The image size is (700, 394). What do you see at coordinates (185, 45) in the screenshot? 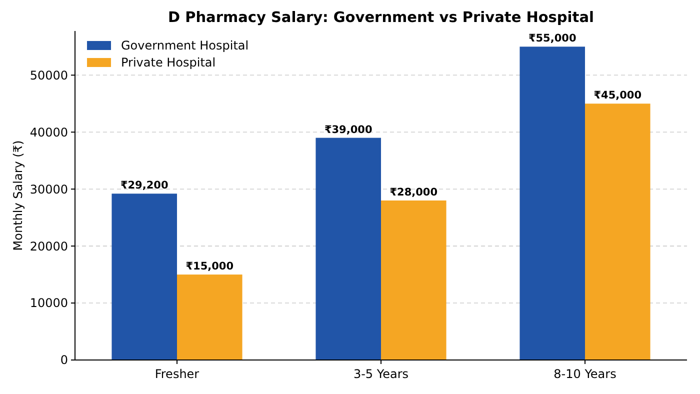
I see `legend-label: Government Hospital` at bounding box center [185, 45].